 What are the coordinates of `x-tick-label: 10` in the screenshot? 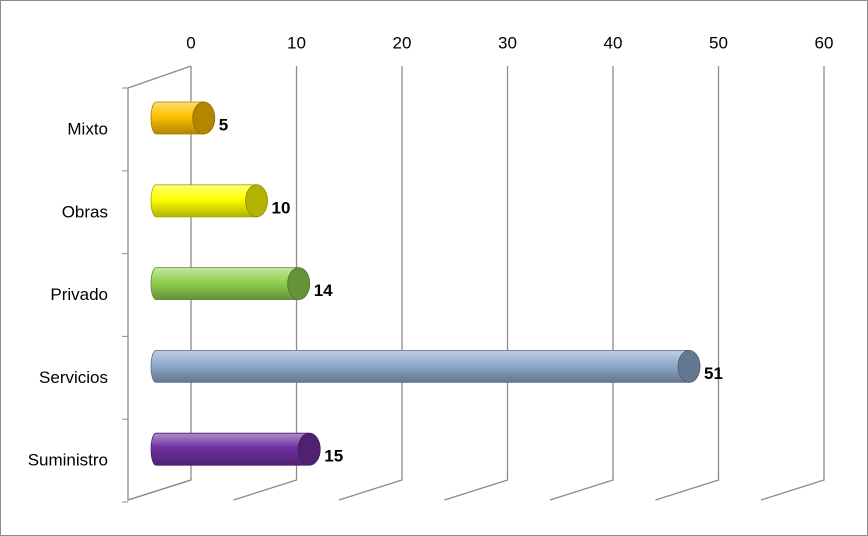 It's located at (296, 42).